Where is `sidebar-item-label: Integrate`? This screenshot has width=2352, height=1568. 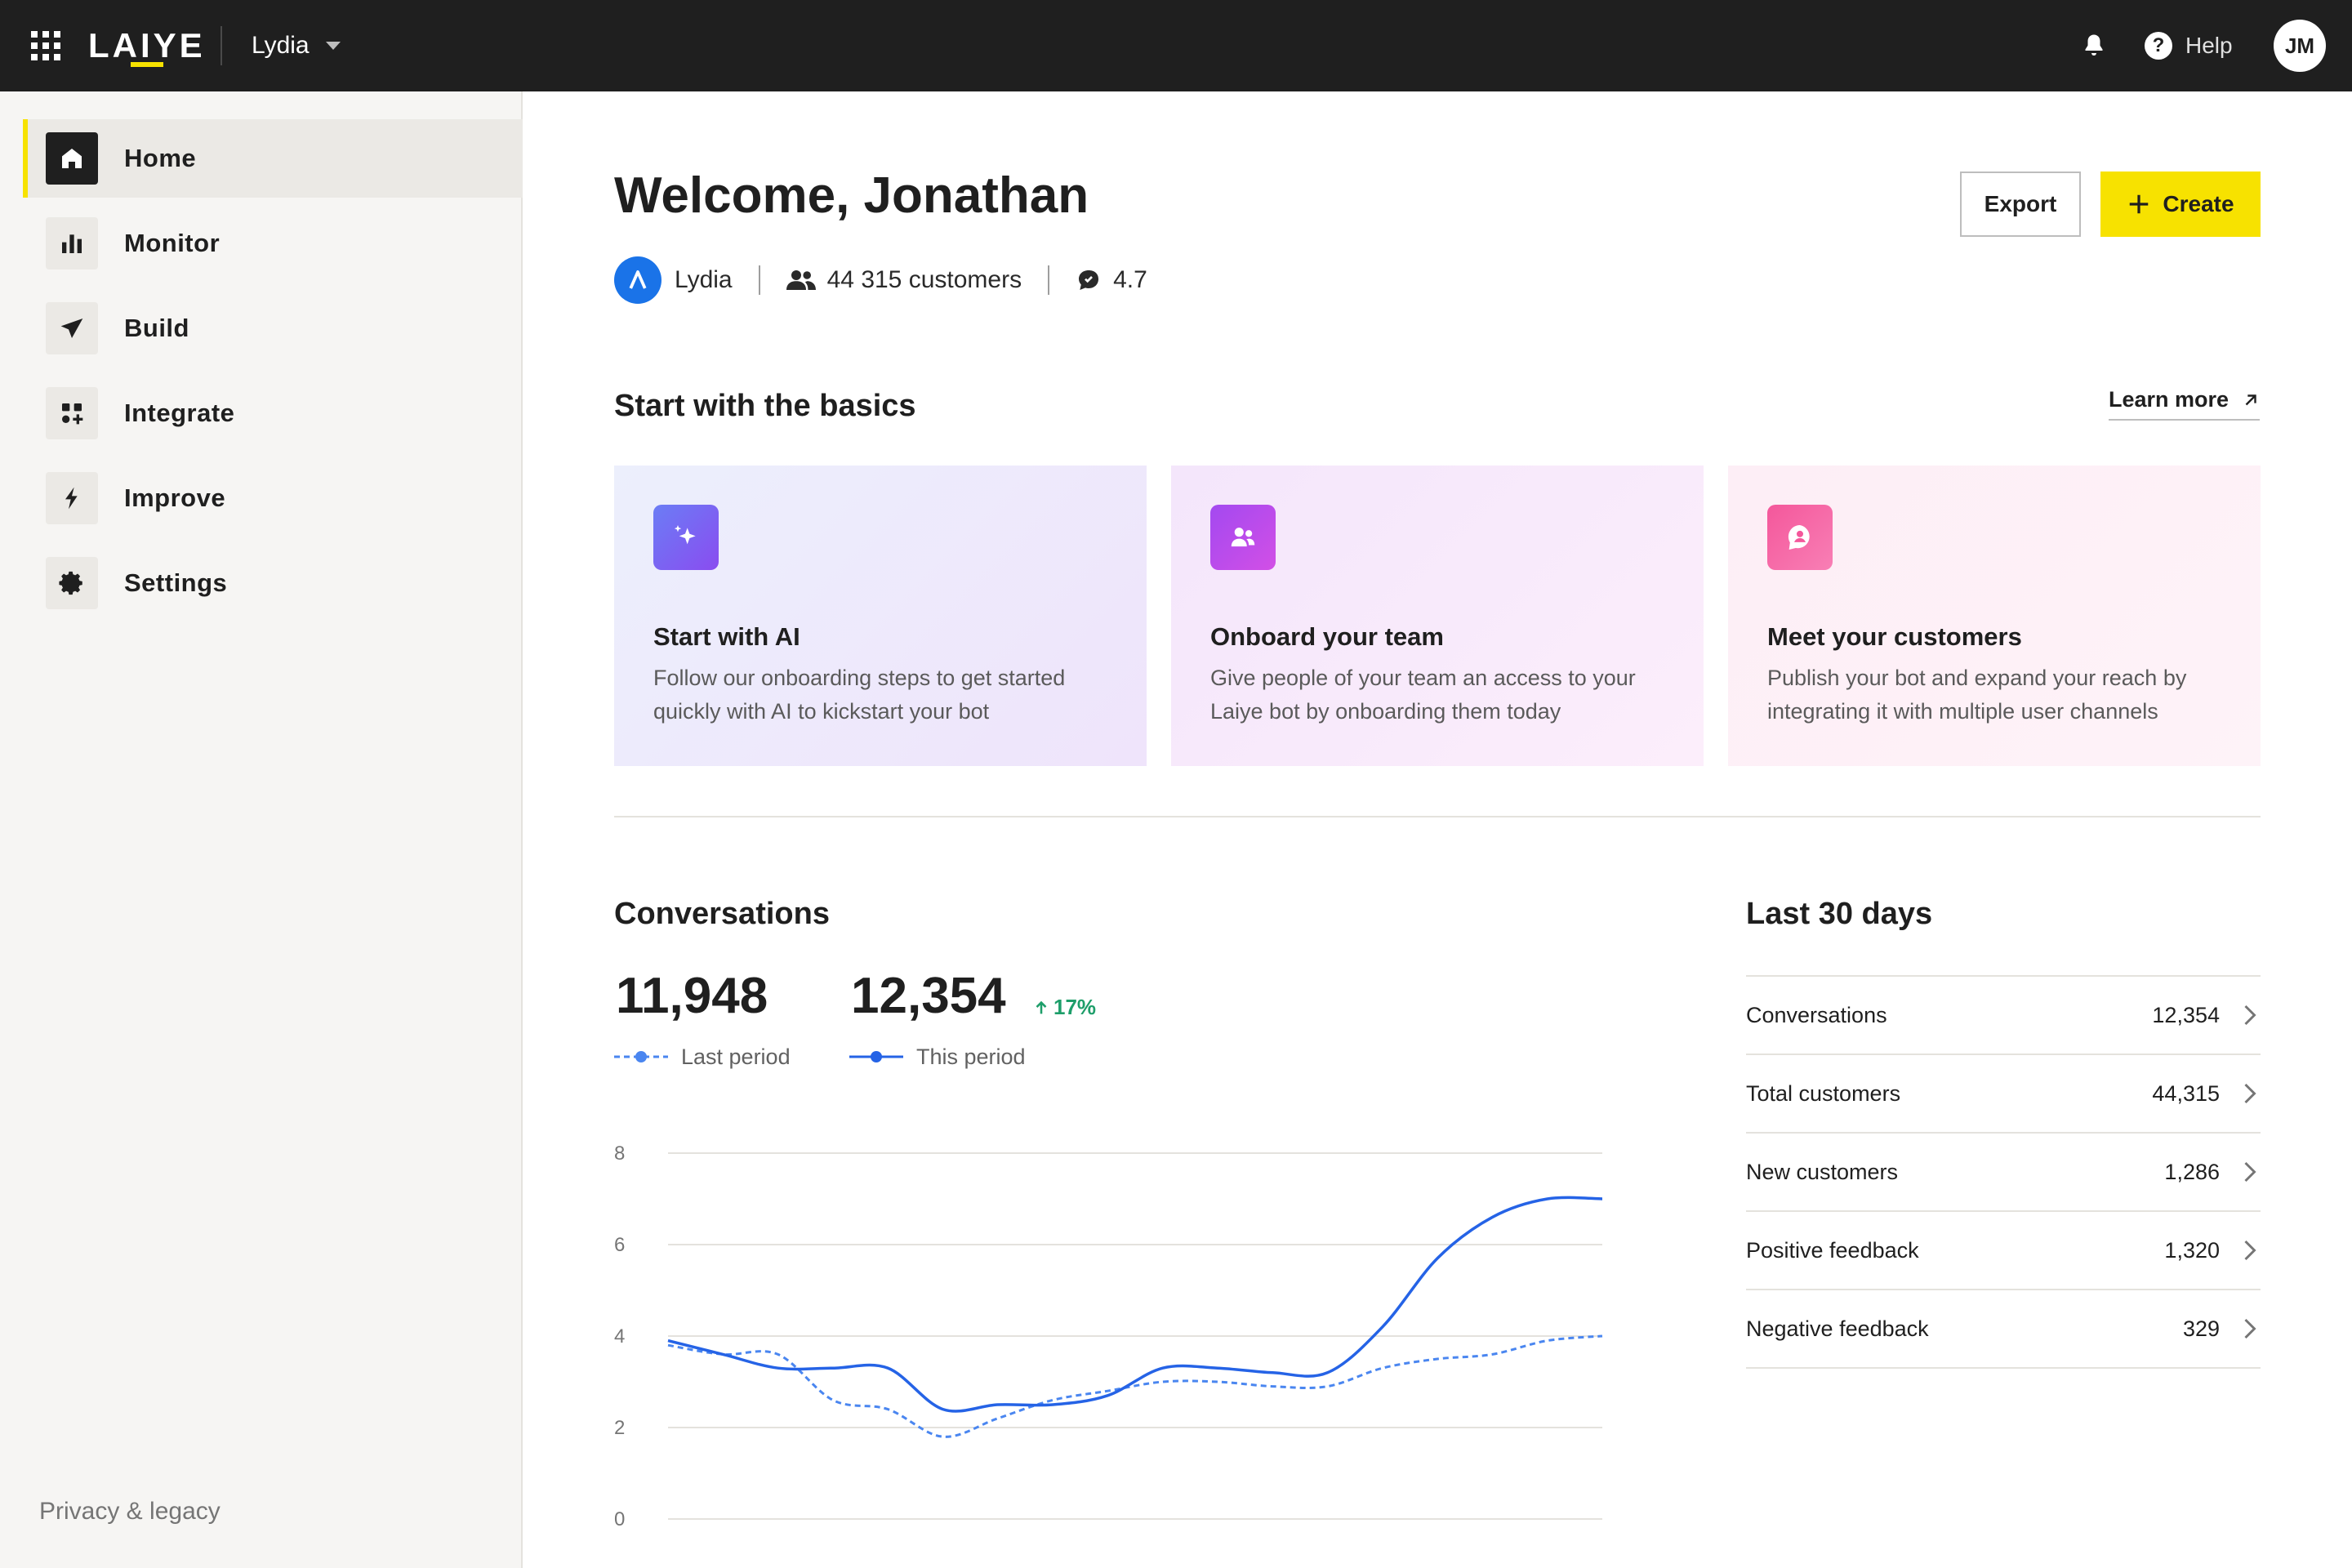
sidebar-item-label: Integrate is located at coordinates (179, 413).